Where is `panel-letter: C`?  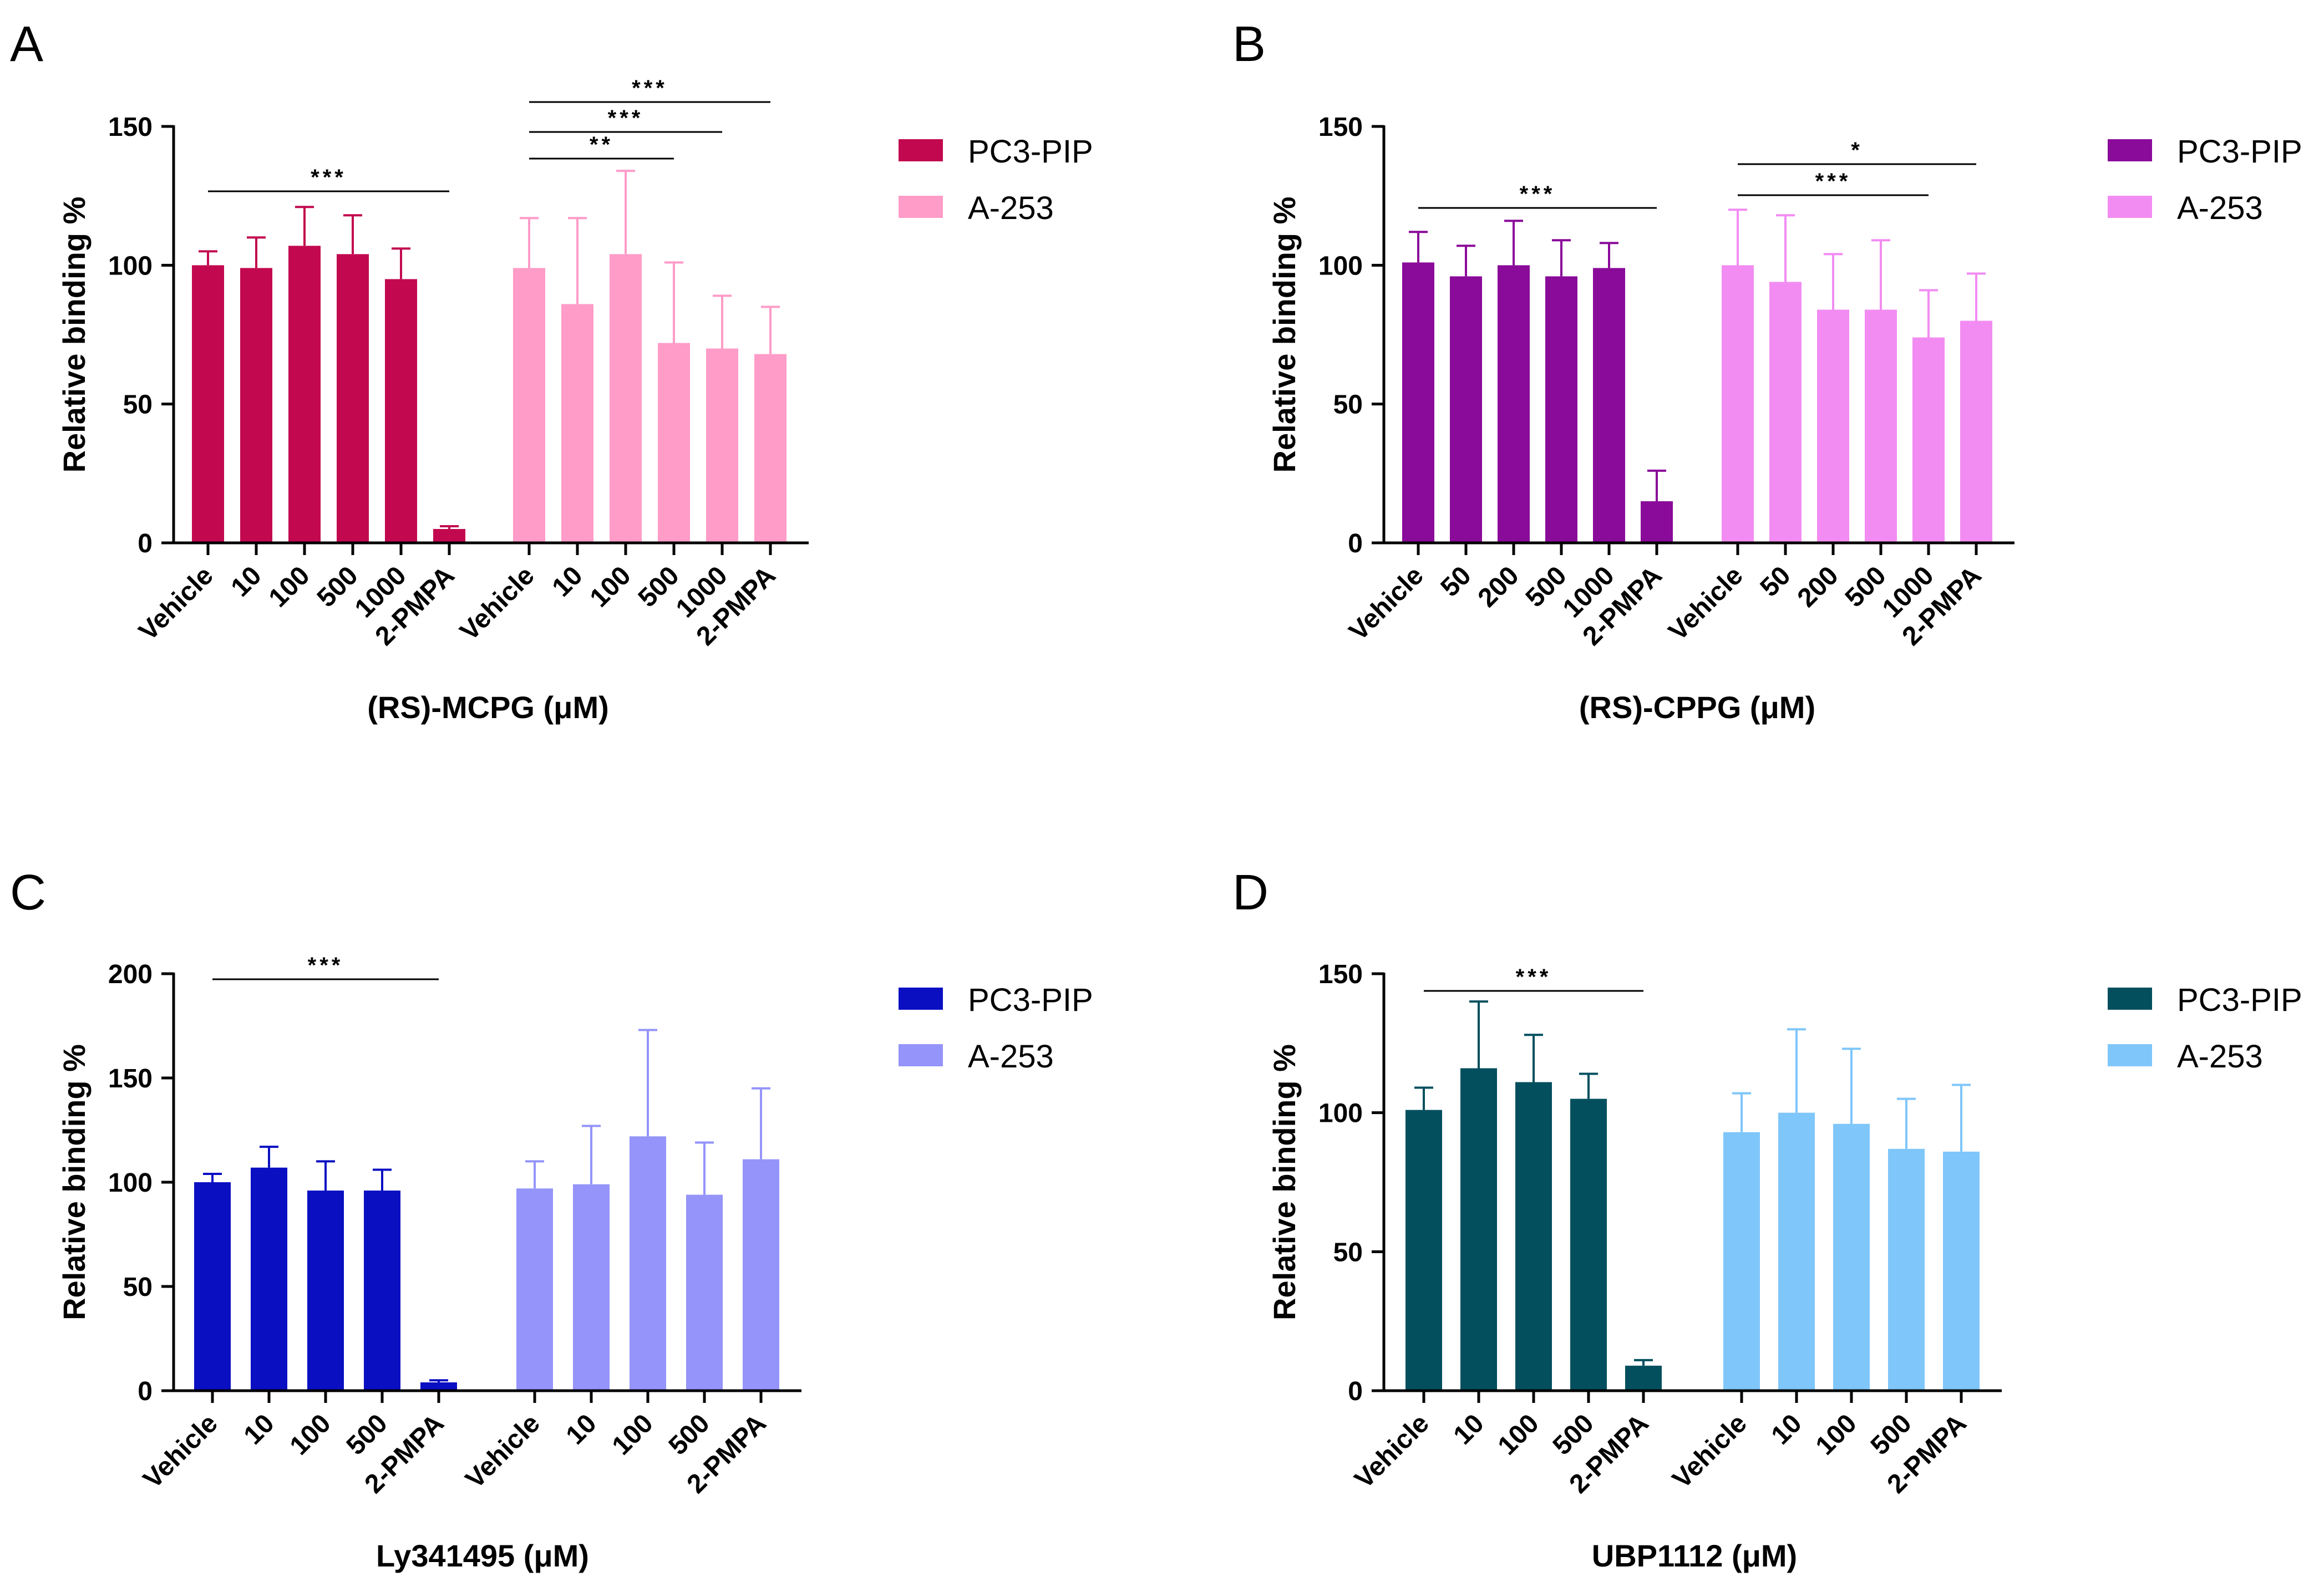
panel-letter: C is located at coordinates (28, 892).